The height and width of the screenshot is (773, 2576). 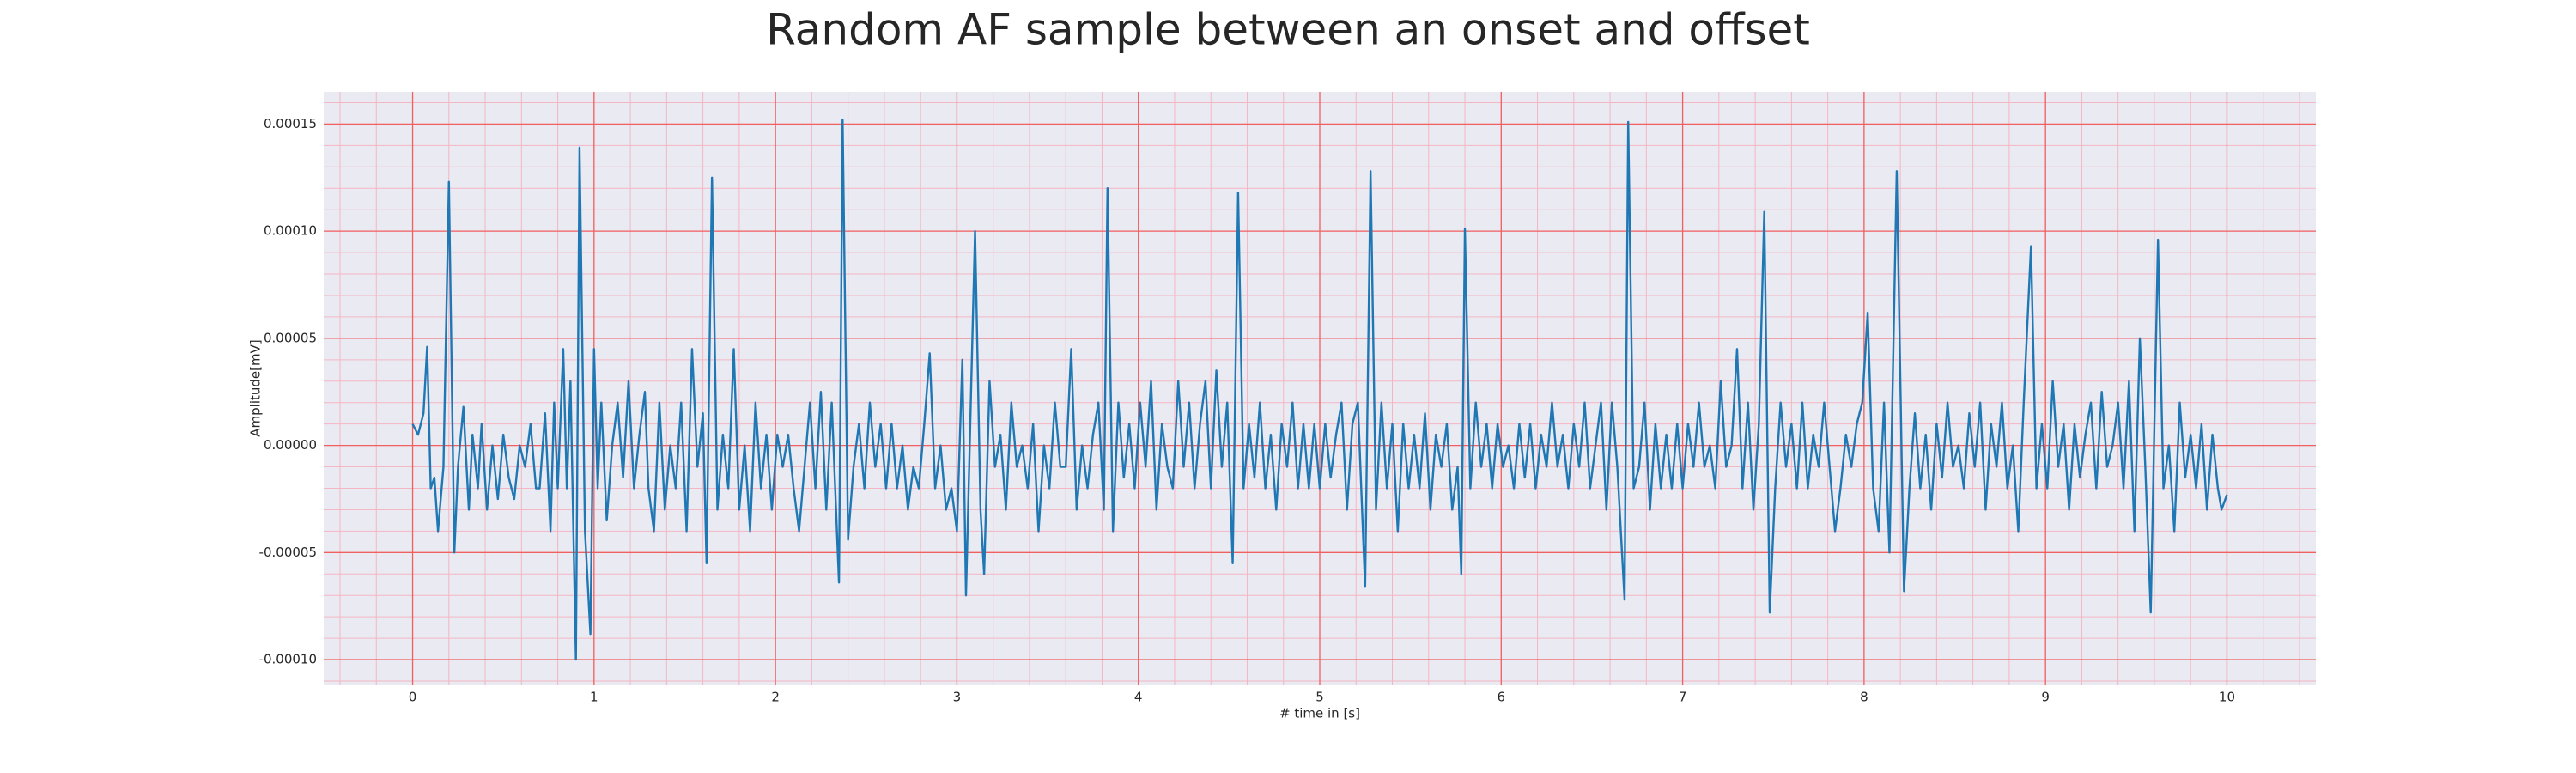 What do you see at coordinates (291, 231) in the screenshot?
I see `y-tick-label: 0.00010` at bounding box center [291, 231].